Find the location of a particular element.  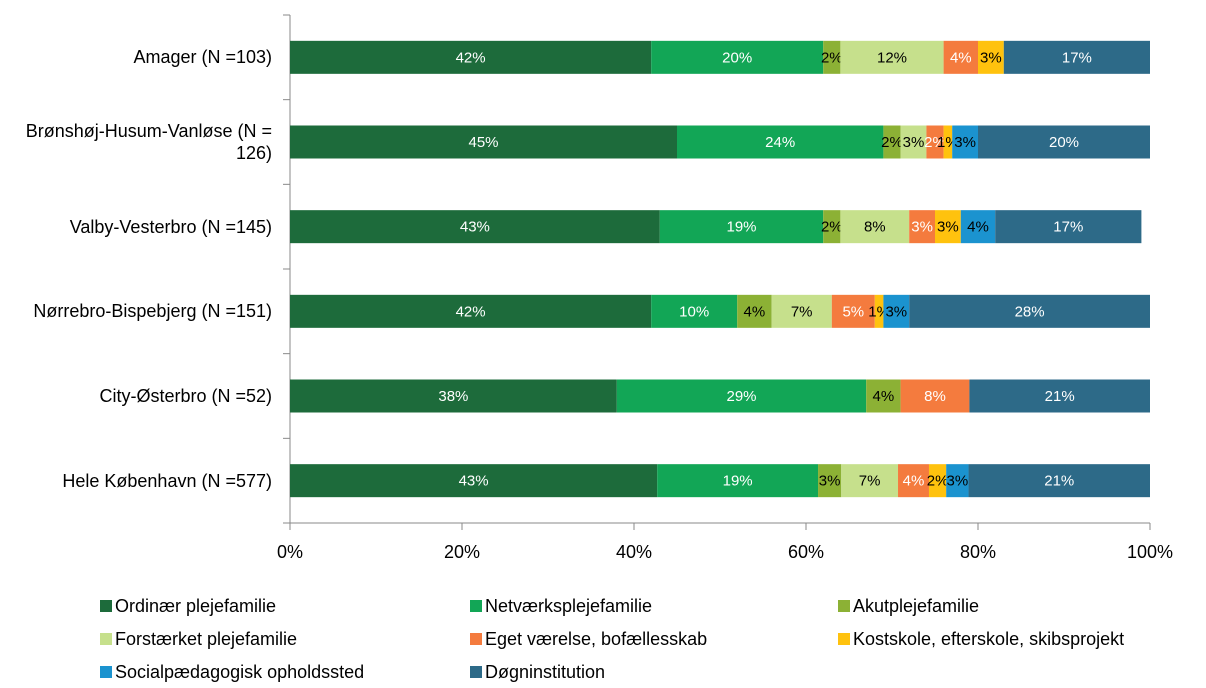

legend-label: Kostskole, efterskole, skibsprojekt is located at coordinates (988, 639).